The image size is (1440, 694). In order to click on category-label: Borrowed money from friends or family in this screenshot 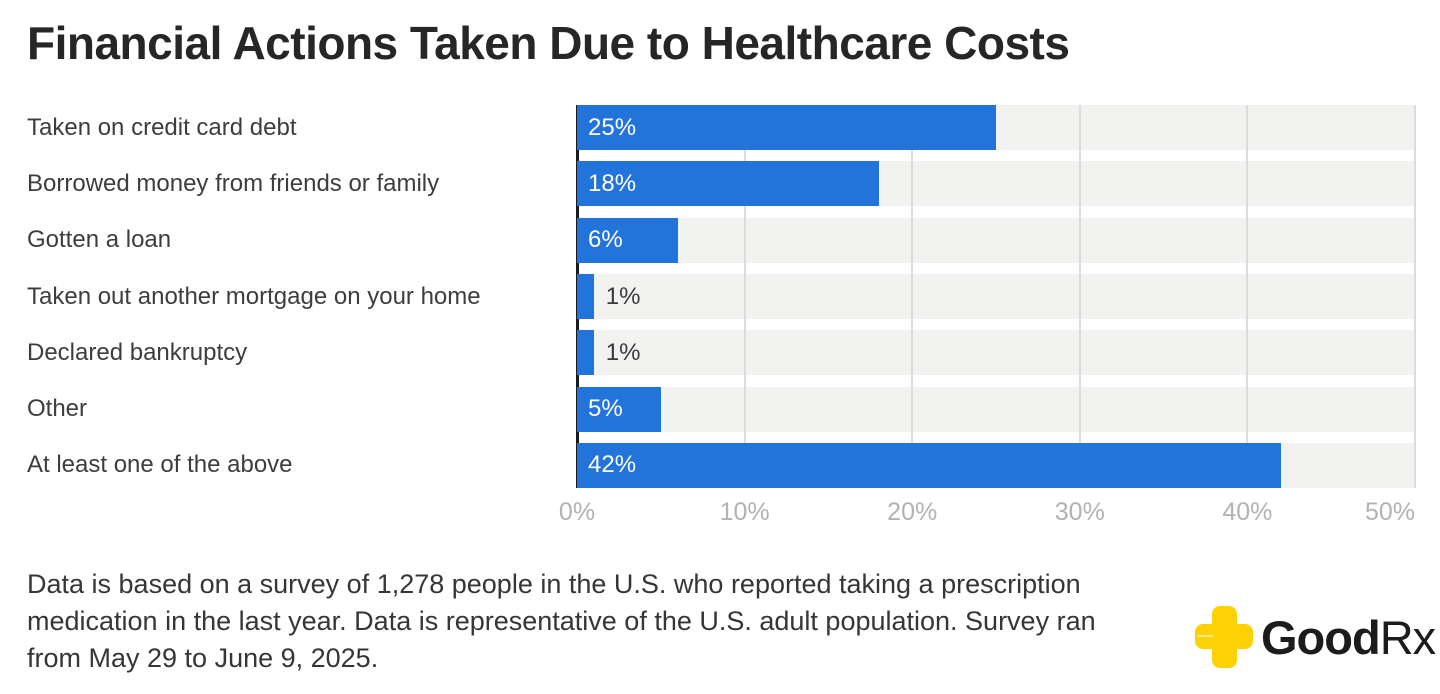, I will do `click(233, 183)`.